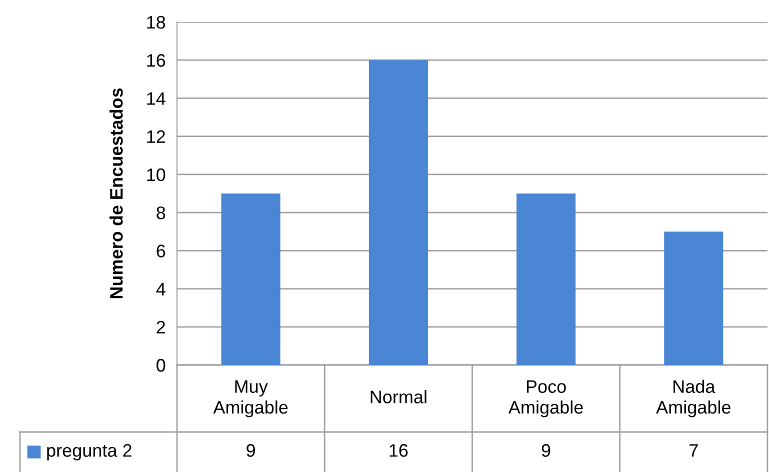 The width and height of the screenshot is (769, 472). I want to click on y-tick-label: 8, so click(161, 213).